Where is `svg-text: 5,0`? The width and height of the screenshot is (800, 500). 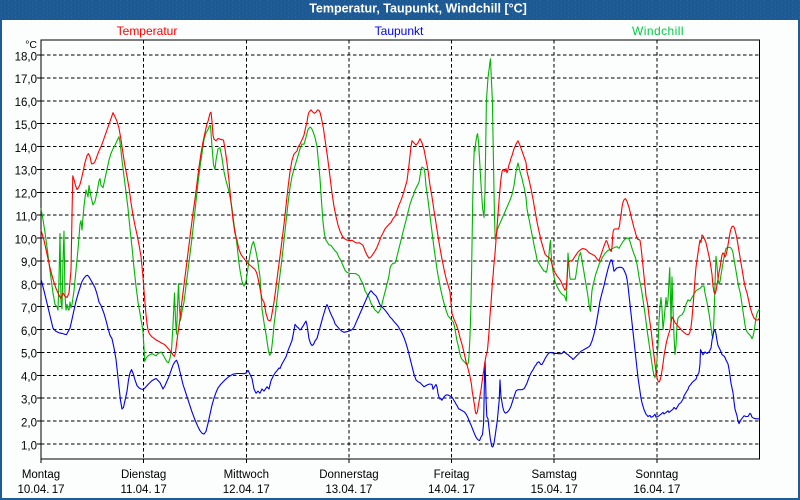
svg-text: 5,0 is located at coordinates (29, 355).